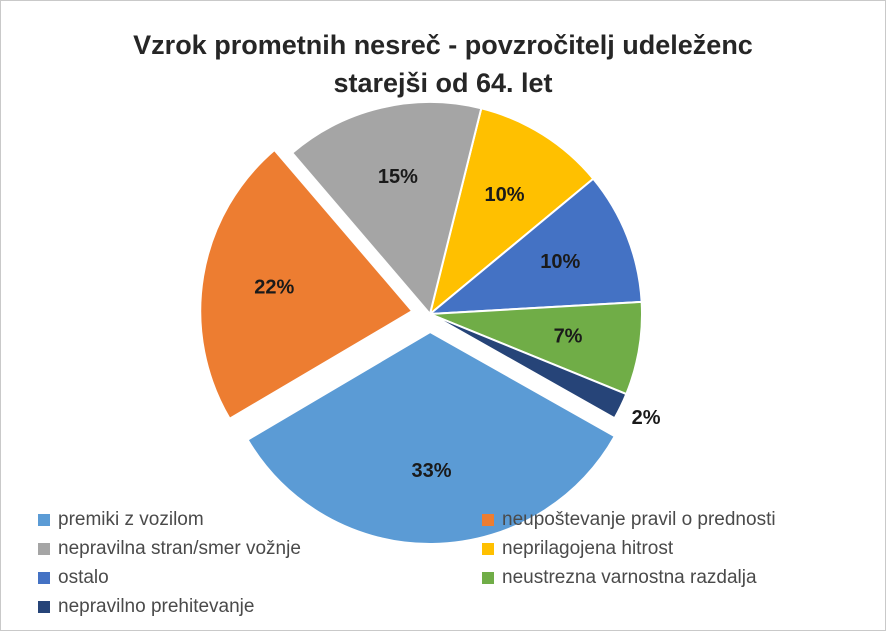 This screenshot has height=631, width=886. Describe the element at coordinates (588, 548) in the screenshot. I see `legend-label: neprilagojena hitrost` at that location.